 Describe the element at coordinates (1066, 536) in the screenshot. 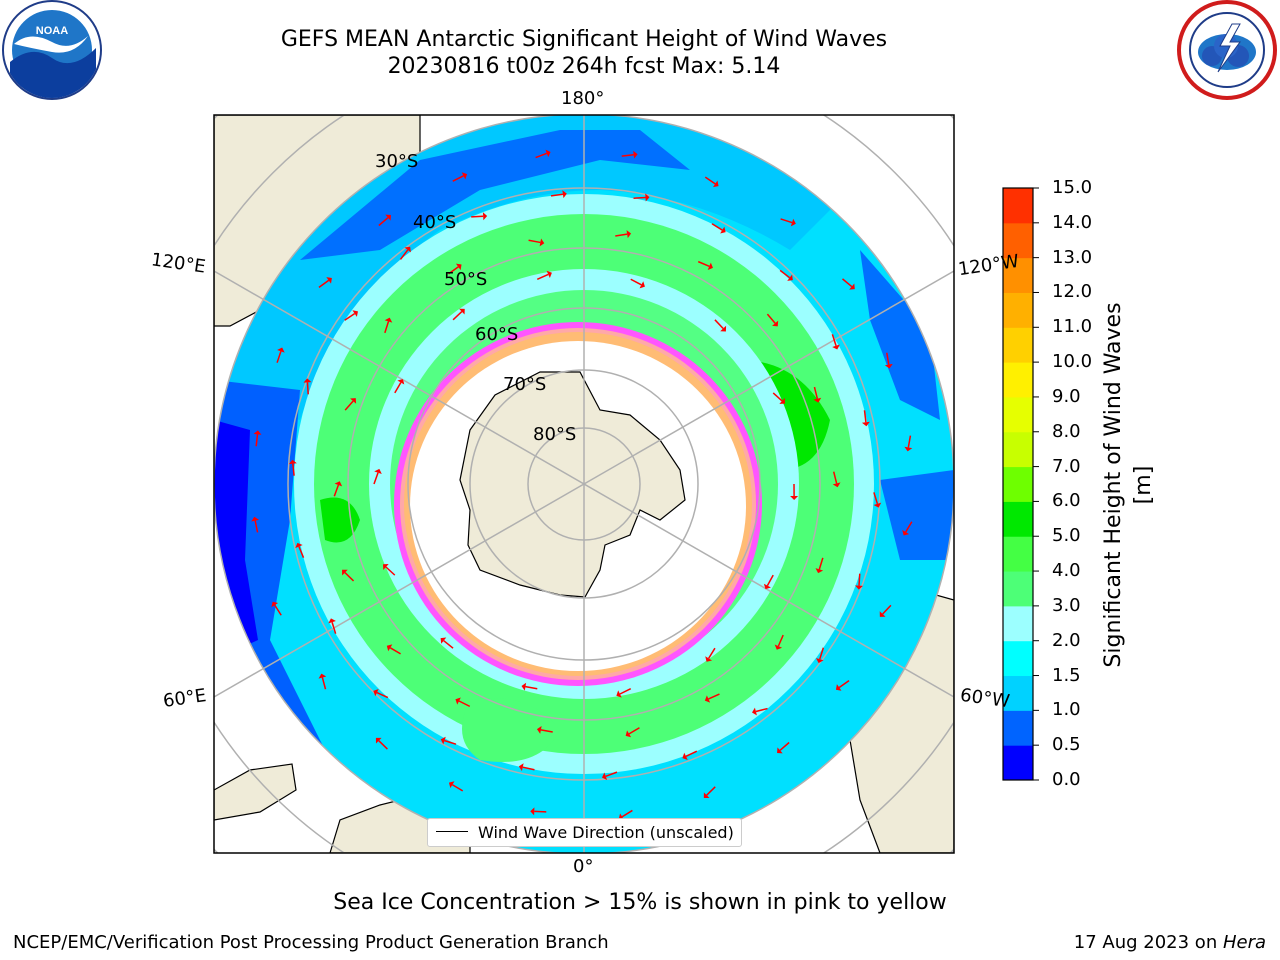

I see `colorbar-tick-label: 5.0` at that location.